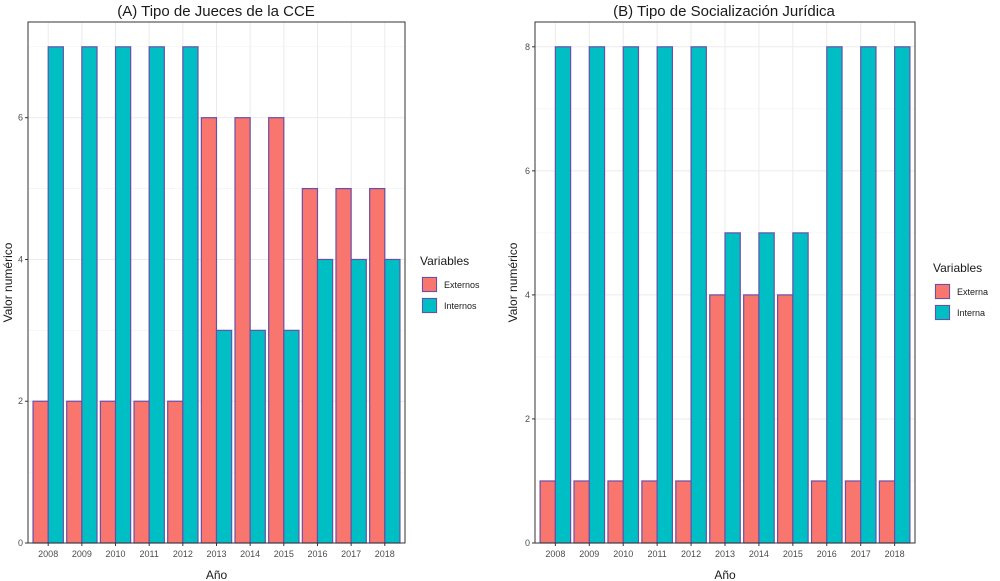 This screenshot has width=1000, height=581. I want to click on chart1-legend-swatch-internos, so click(429, 305).